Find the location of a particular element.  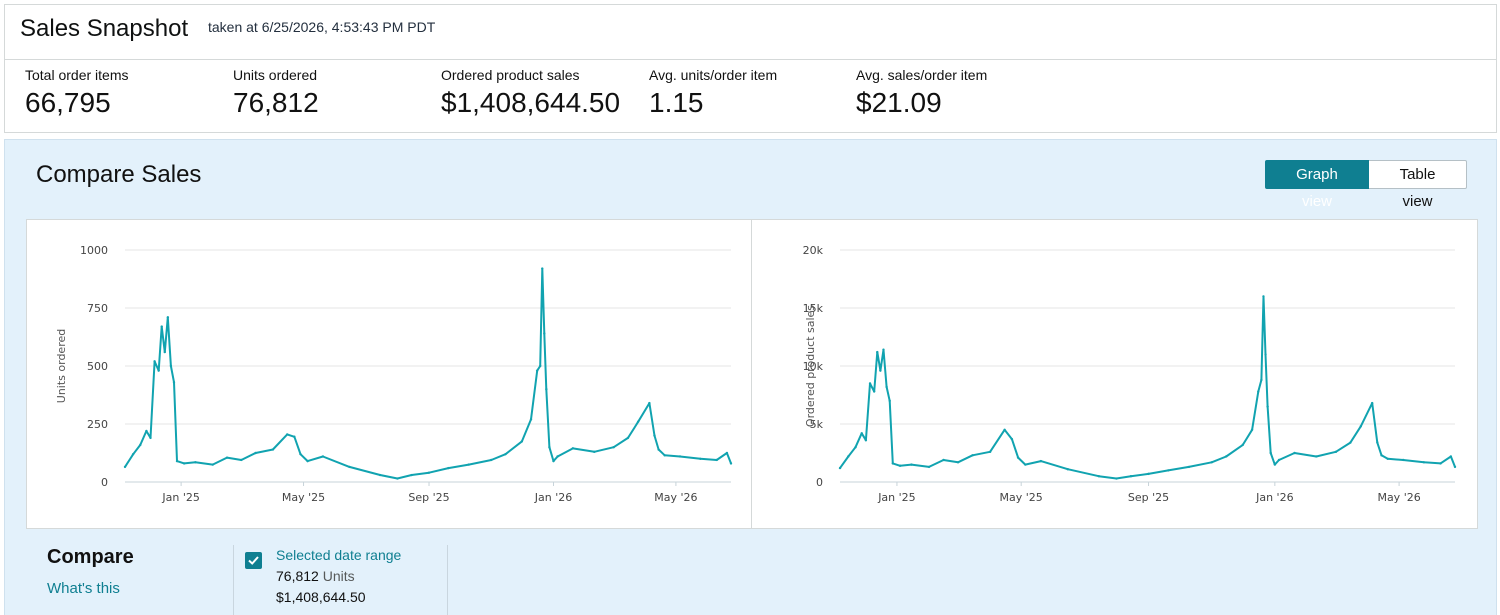

metric-avg-units-per-order-item: Avg. units/order item 1.15 is located at coordinates (713, 93).